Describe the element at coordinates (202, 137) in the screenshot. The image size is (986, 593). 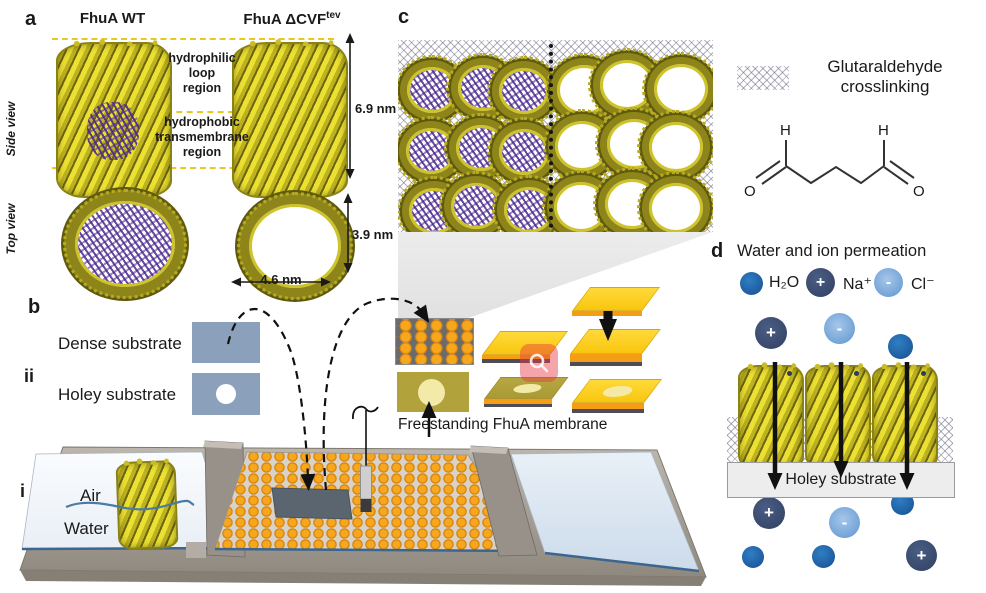
I see `hydrophobic-region-text: hydrophobic transmembrane region` at that location.